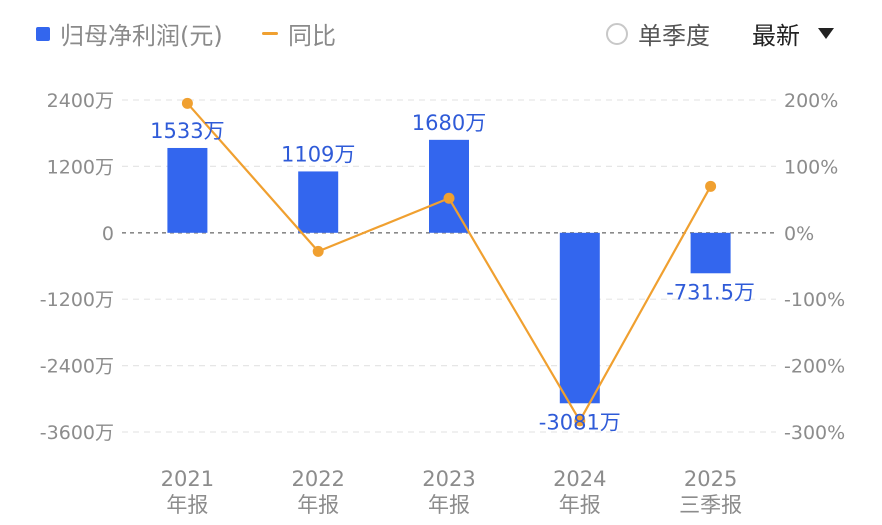 The height and width of the screenshot is (525, 882). Describe the element at coordinates (187, 131) in the screenshot. I see `bar-value-label: 1533万` at that location.